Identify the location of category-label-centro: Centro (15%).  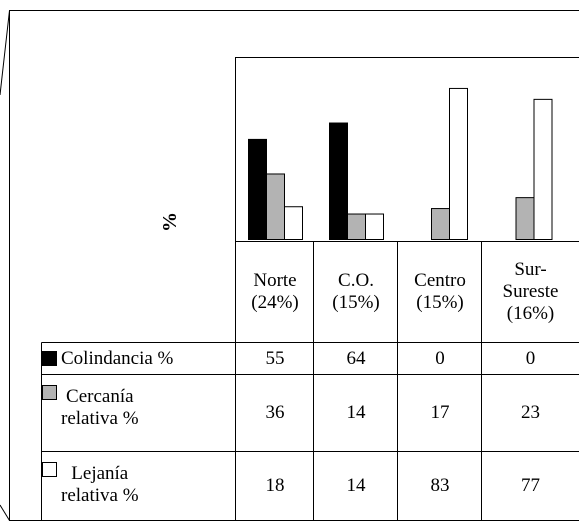
(440, 292).